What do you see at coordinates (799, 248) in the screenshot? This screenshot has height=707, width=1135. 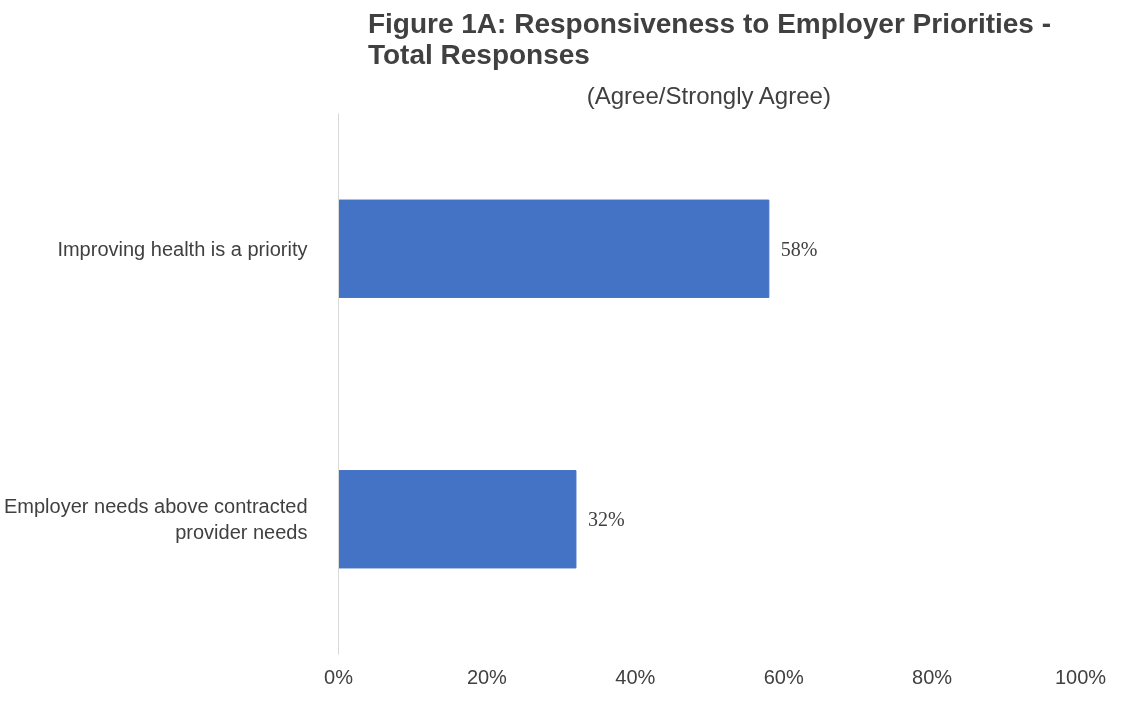 I see `data-label: 58%` at bounding box center [799, 248].